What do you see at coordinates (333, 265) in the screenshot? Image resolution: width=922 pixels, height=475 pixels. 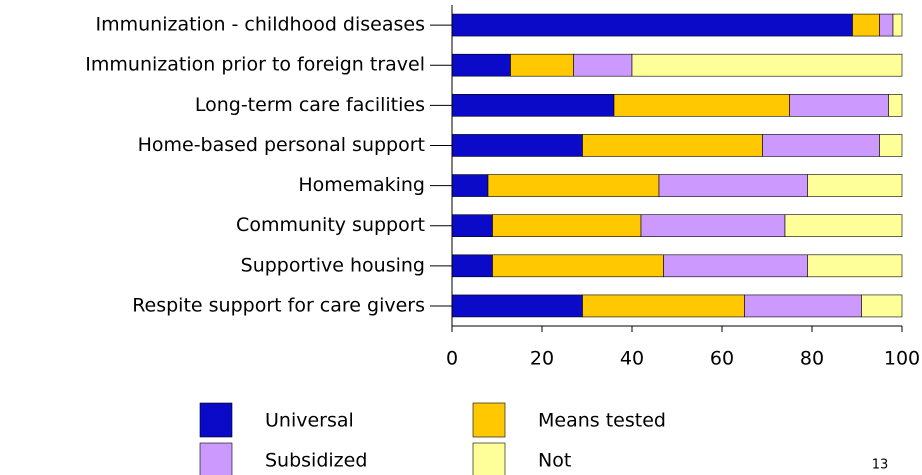 I see `y-tick-label: Supportive housing` at bounding box center [333, 265].